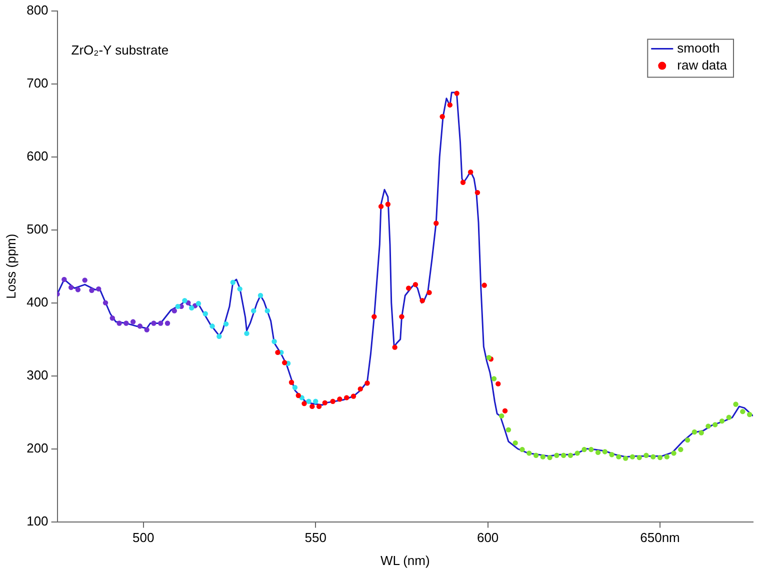  I want to click on y-tick-label: 600, so click(37, 156).